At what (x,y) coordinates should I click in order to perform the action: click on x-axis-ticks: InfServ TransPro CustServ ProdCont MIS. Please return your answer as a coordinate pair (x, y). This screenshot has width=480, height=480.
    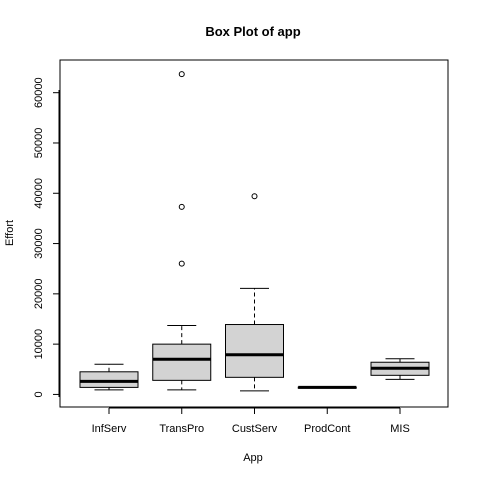
    Looking at the image, I should click on (251, 421).